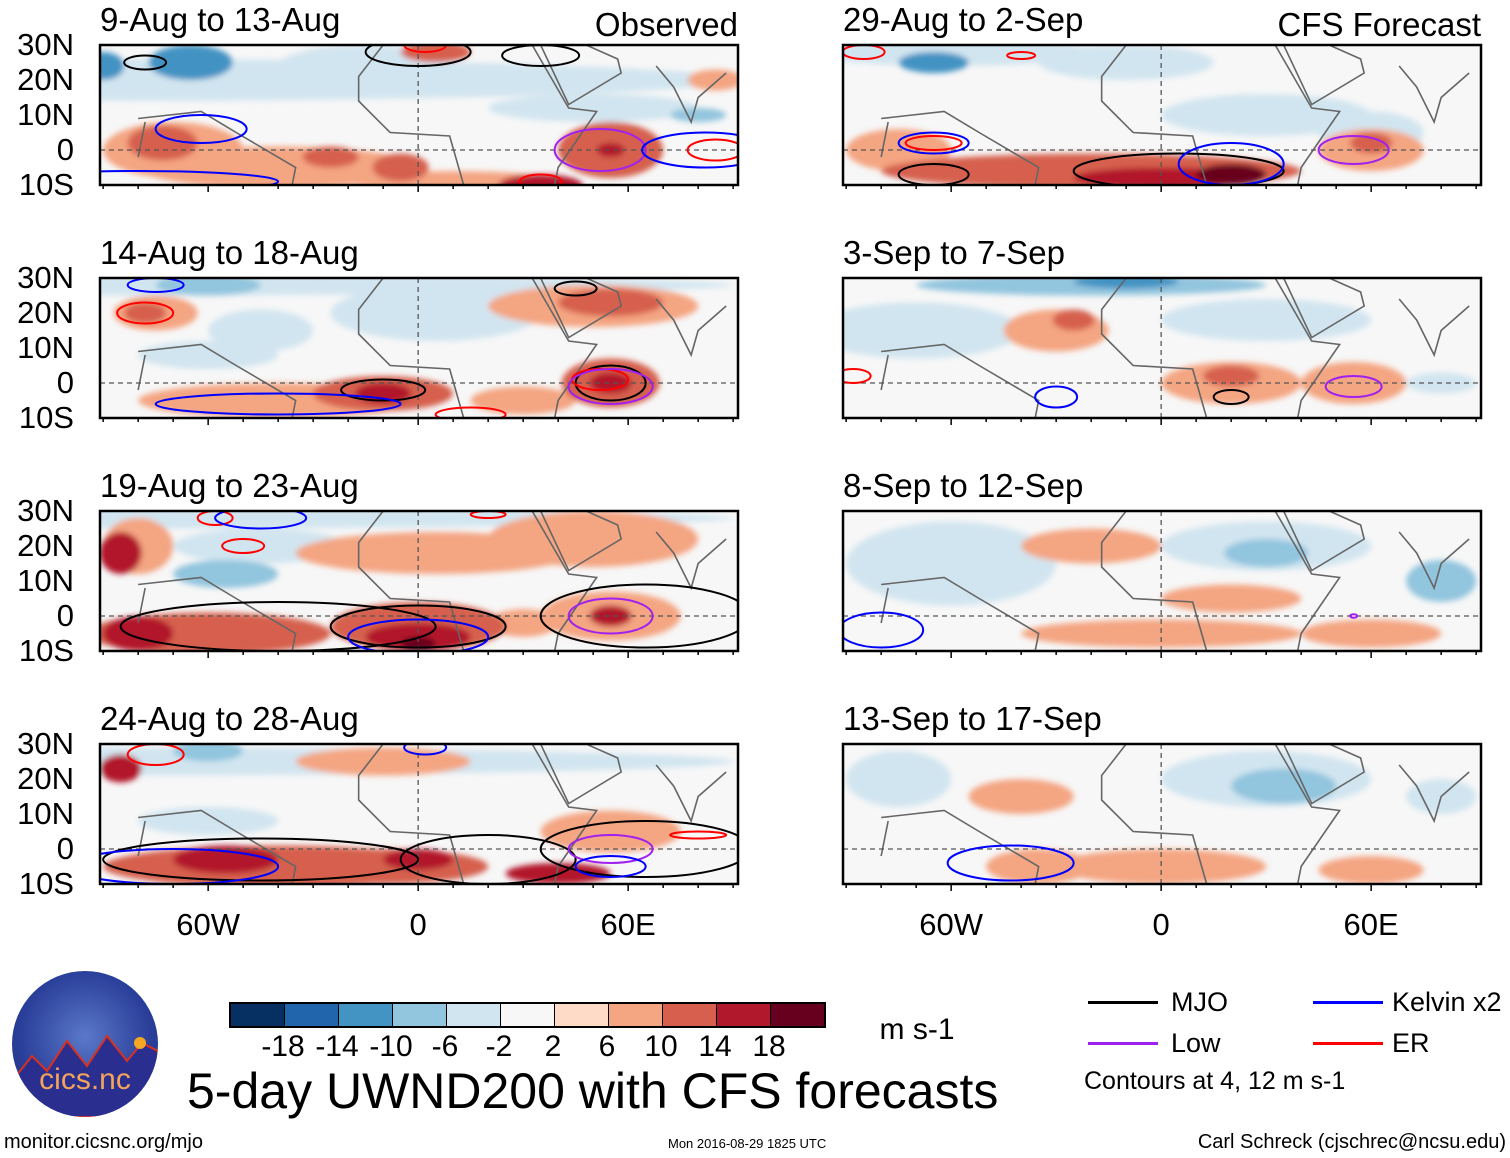 The image size is (1510, 1158). I want to click on logo-text: cics.nc, so click(85, 1079).